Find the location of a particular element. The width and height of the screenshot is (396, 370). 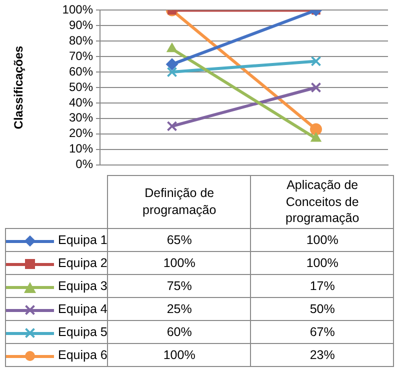

y-tick-label: 0% is located at coordinates (85, 164).